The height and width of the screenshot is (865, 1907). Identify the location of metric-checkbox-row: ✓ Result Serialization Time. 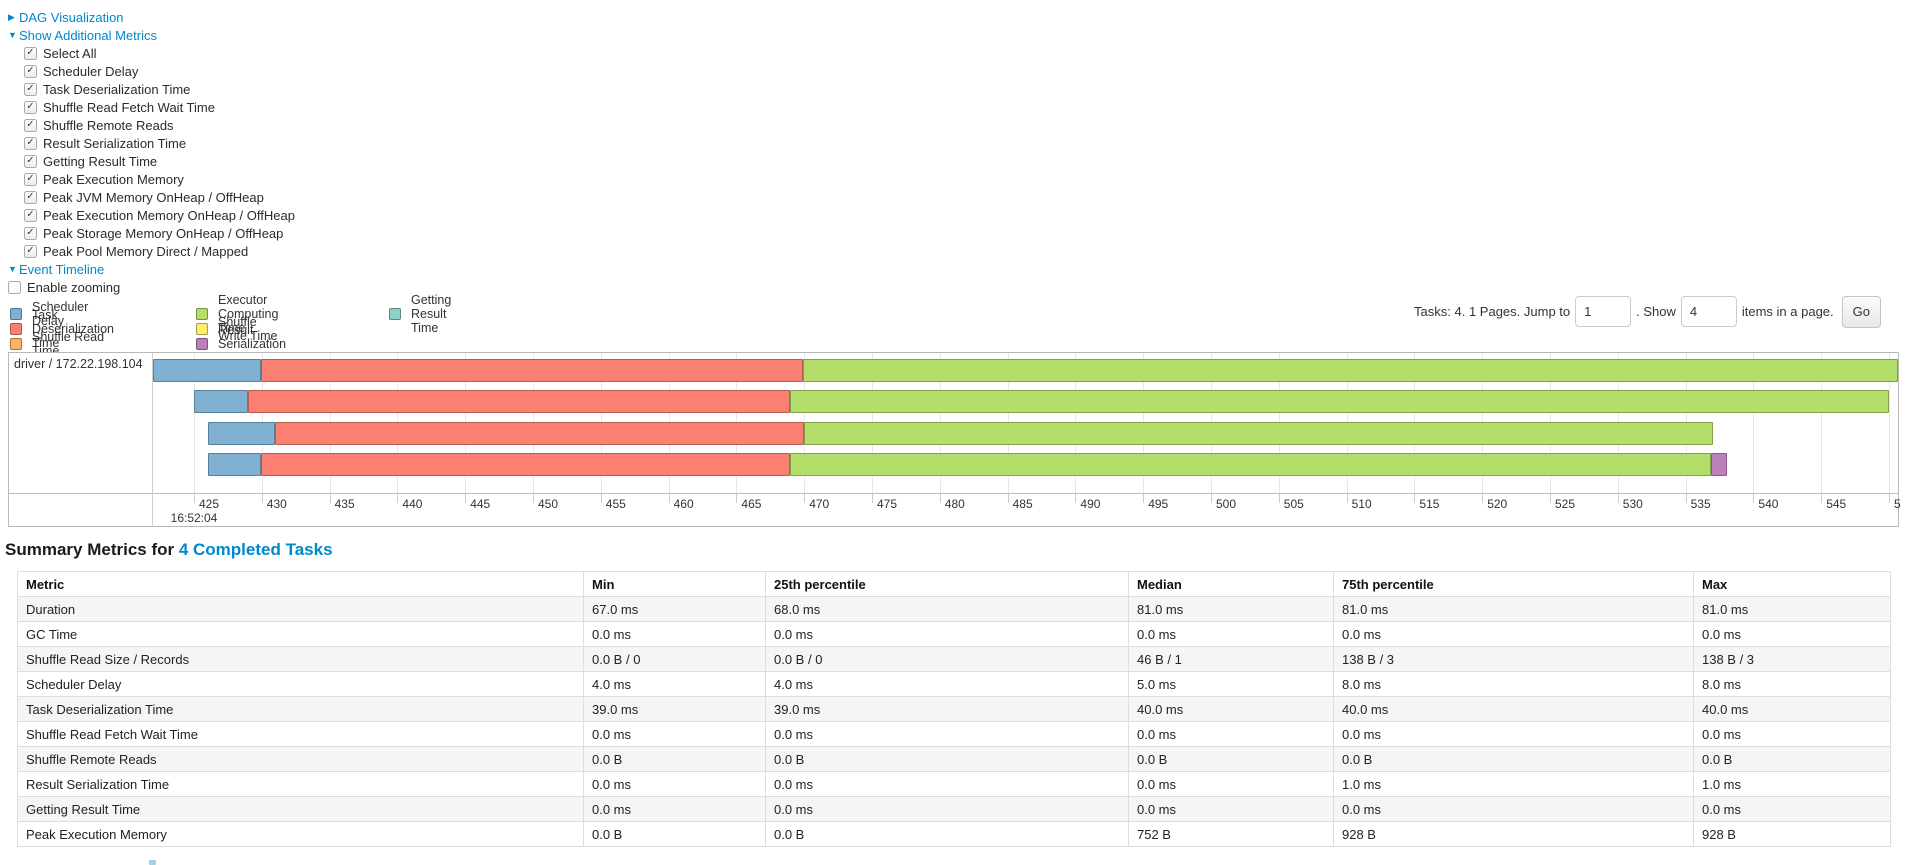
(159, 143).